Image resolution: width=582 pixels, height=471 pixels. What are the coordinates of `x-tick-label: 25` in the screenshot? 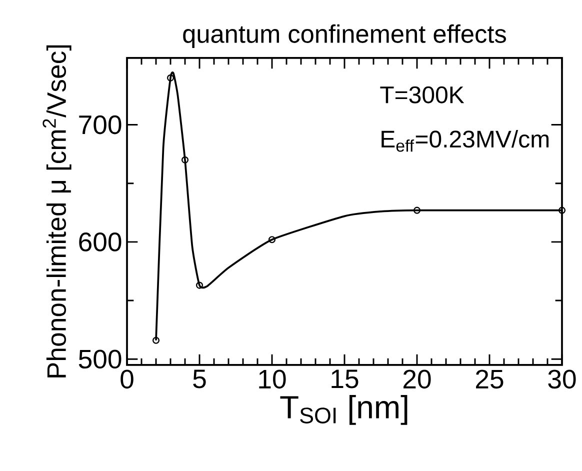 It's located at (490, 379).